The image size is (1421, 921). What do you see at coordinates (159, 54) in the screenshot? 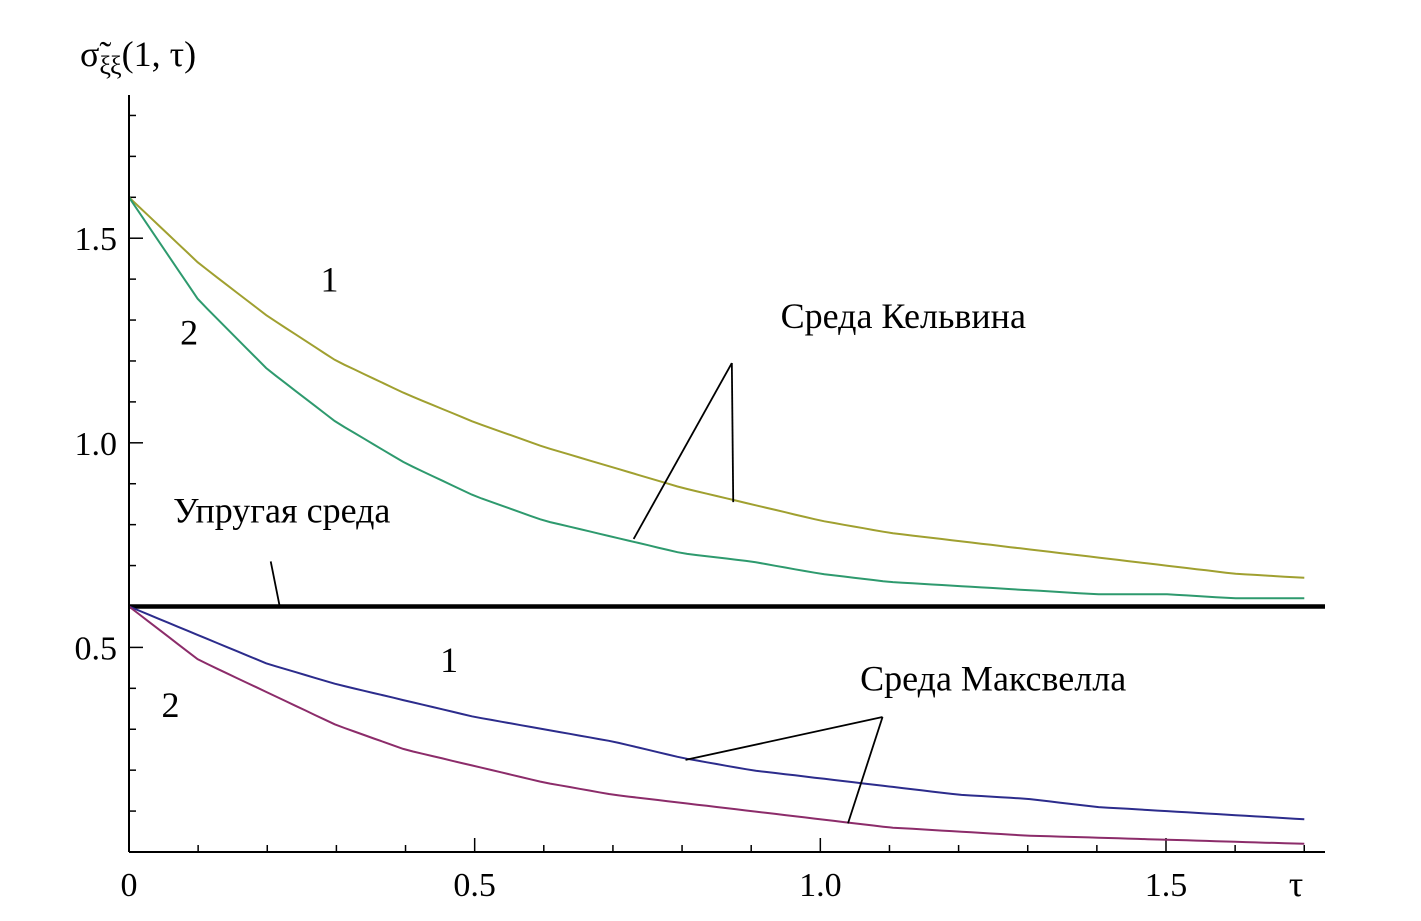
I see `y-axis-title-args: (1, τ)` at bounding box center [159, 54].